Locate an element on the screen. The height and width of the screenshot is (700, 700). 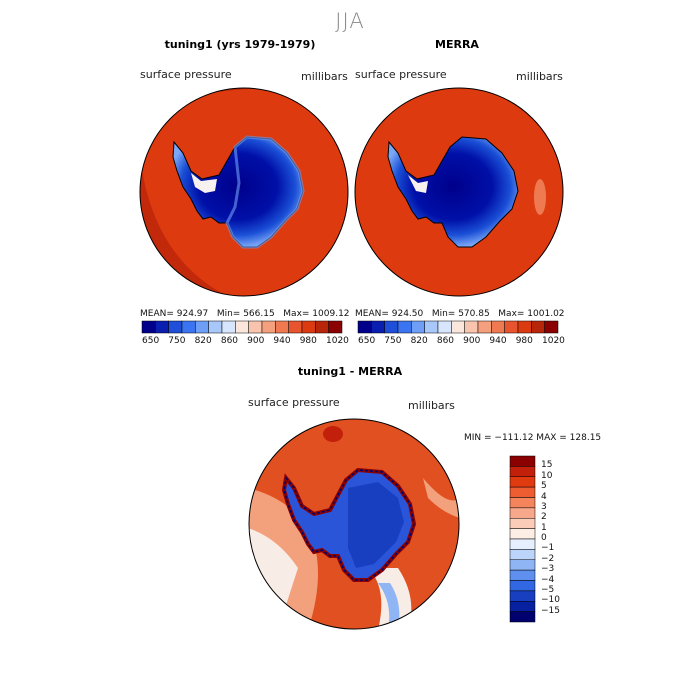
diff-colorbar-tick-label: 0 is located at coordinates (544, 538).